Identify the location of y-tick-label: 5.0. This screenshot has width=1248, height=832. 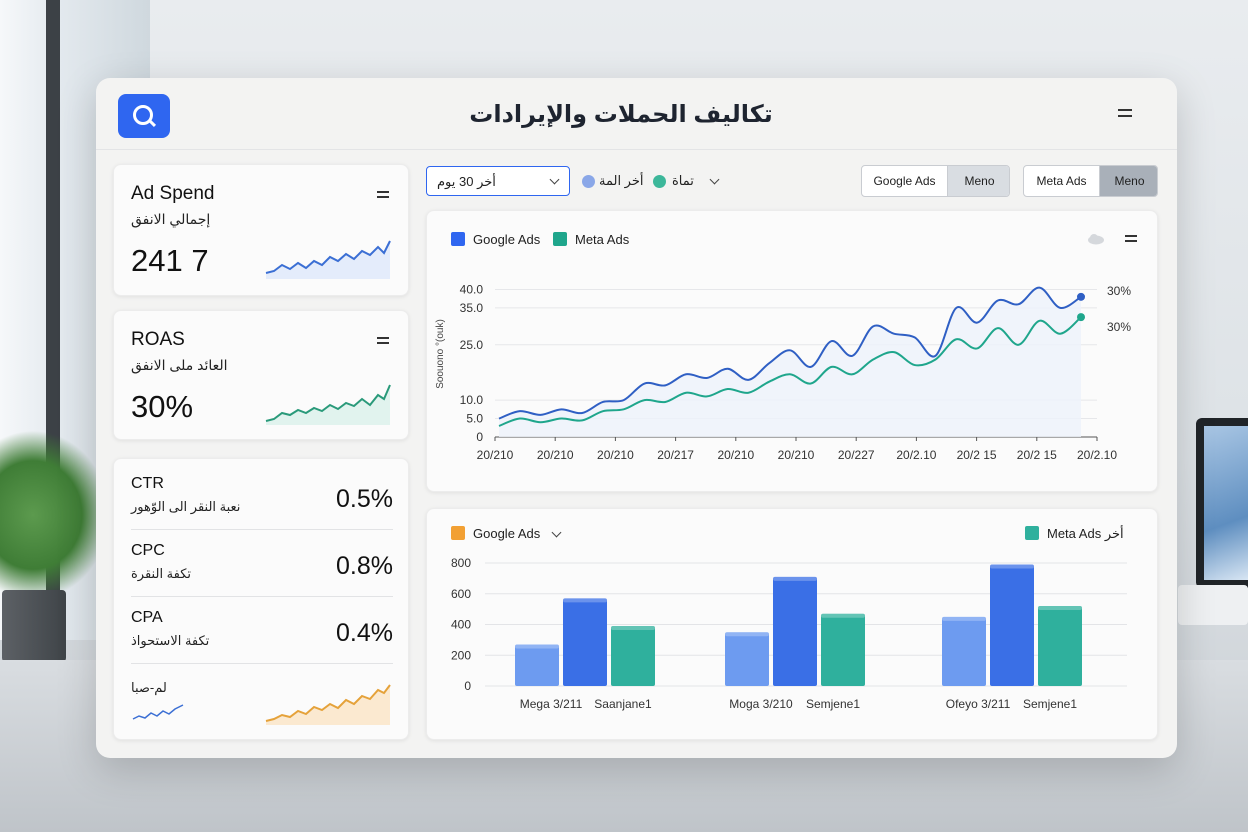
(474, 419).